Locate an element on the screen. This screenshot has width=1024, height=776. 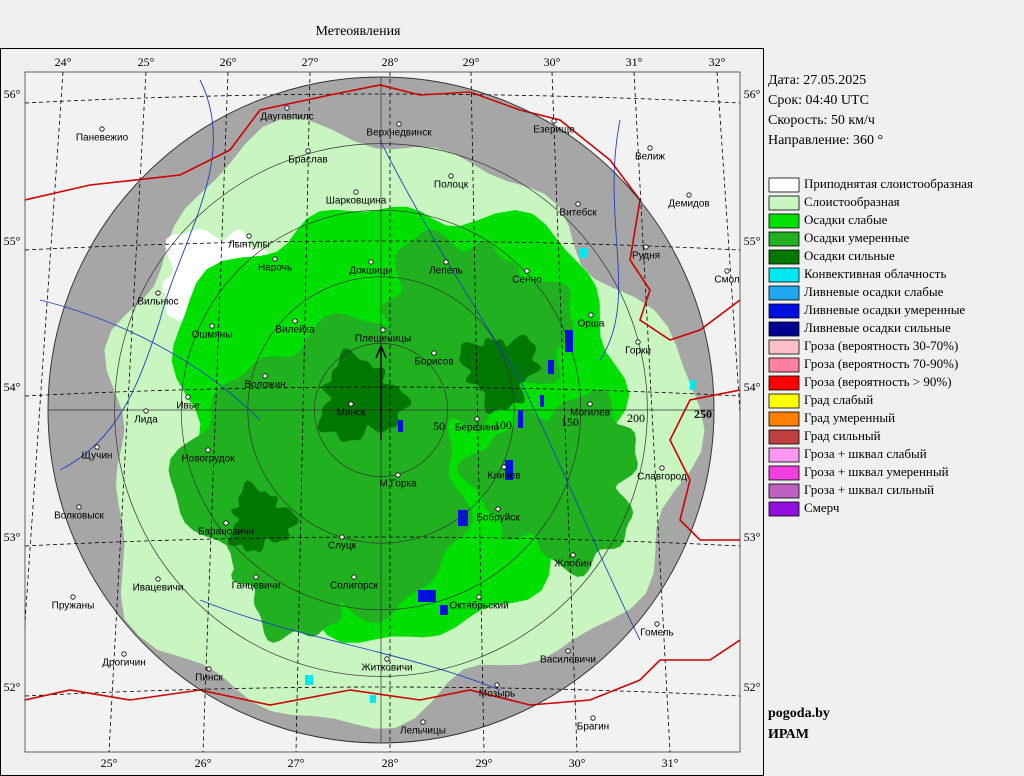
legend-label: Гроза + шквал сильный is located at coordinates (869, 489).